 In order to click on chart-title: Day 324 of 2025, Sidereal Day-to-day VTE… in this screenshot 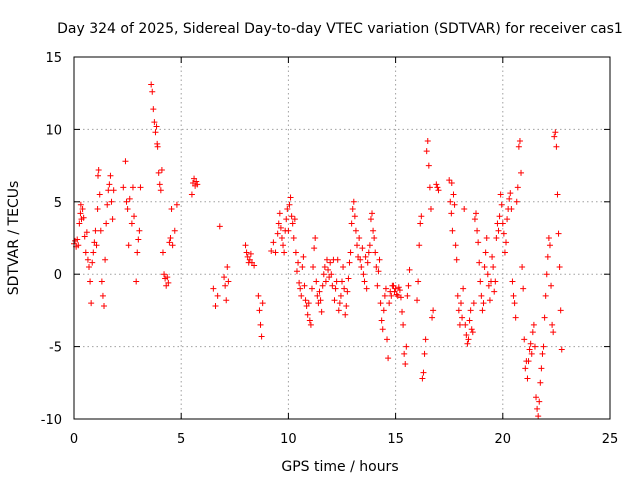, I will do `click(340, 29)`.